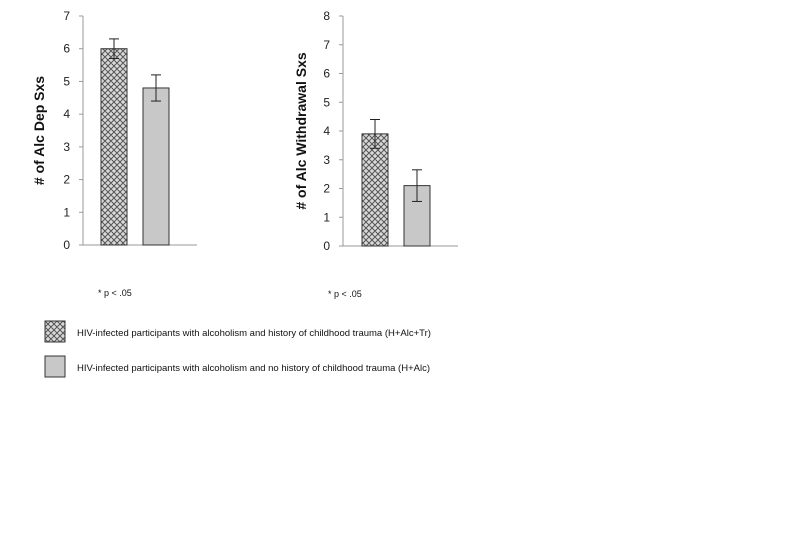 The width and height of the screenshot is (807, 548). What do you see at coordinates (301, 130) in the screenshot?
I see `y-axis-label: # of Alc Withdrawal Sxs` at bounding box center [301, 130].